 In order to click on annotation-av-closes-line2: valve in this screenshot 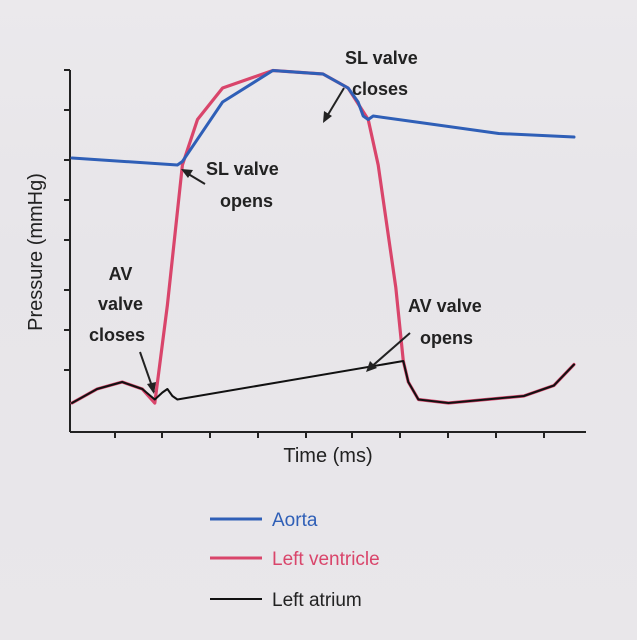, I will do `click(120, 304)`.